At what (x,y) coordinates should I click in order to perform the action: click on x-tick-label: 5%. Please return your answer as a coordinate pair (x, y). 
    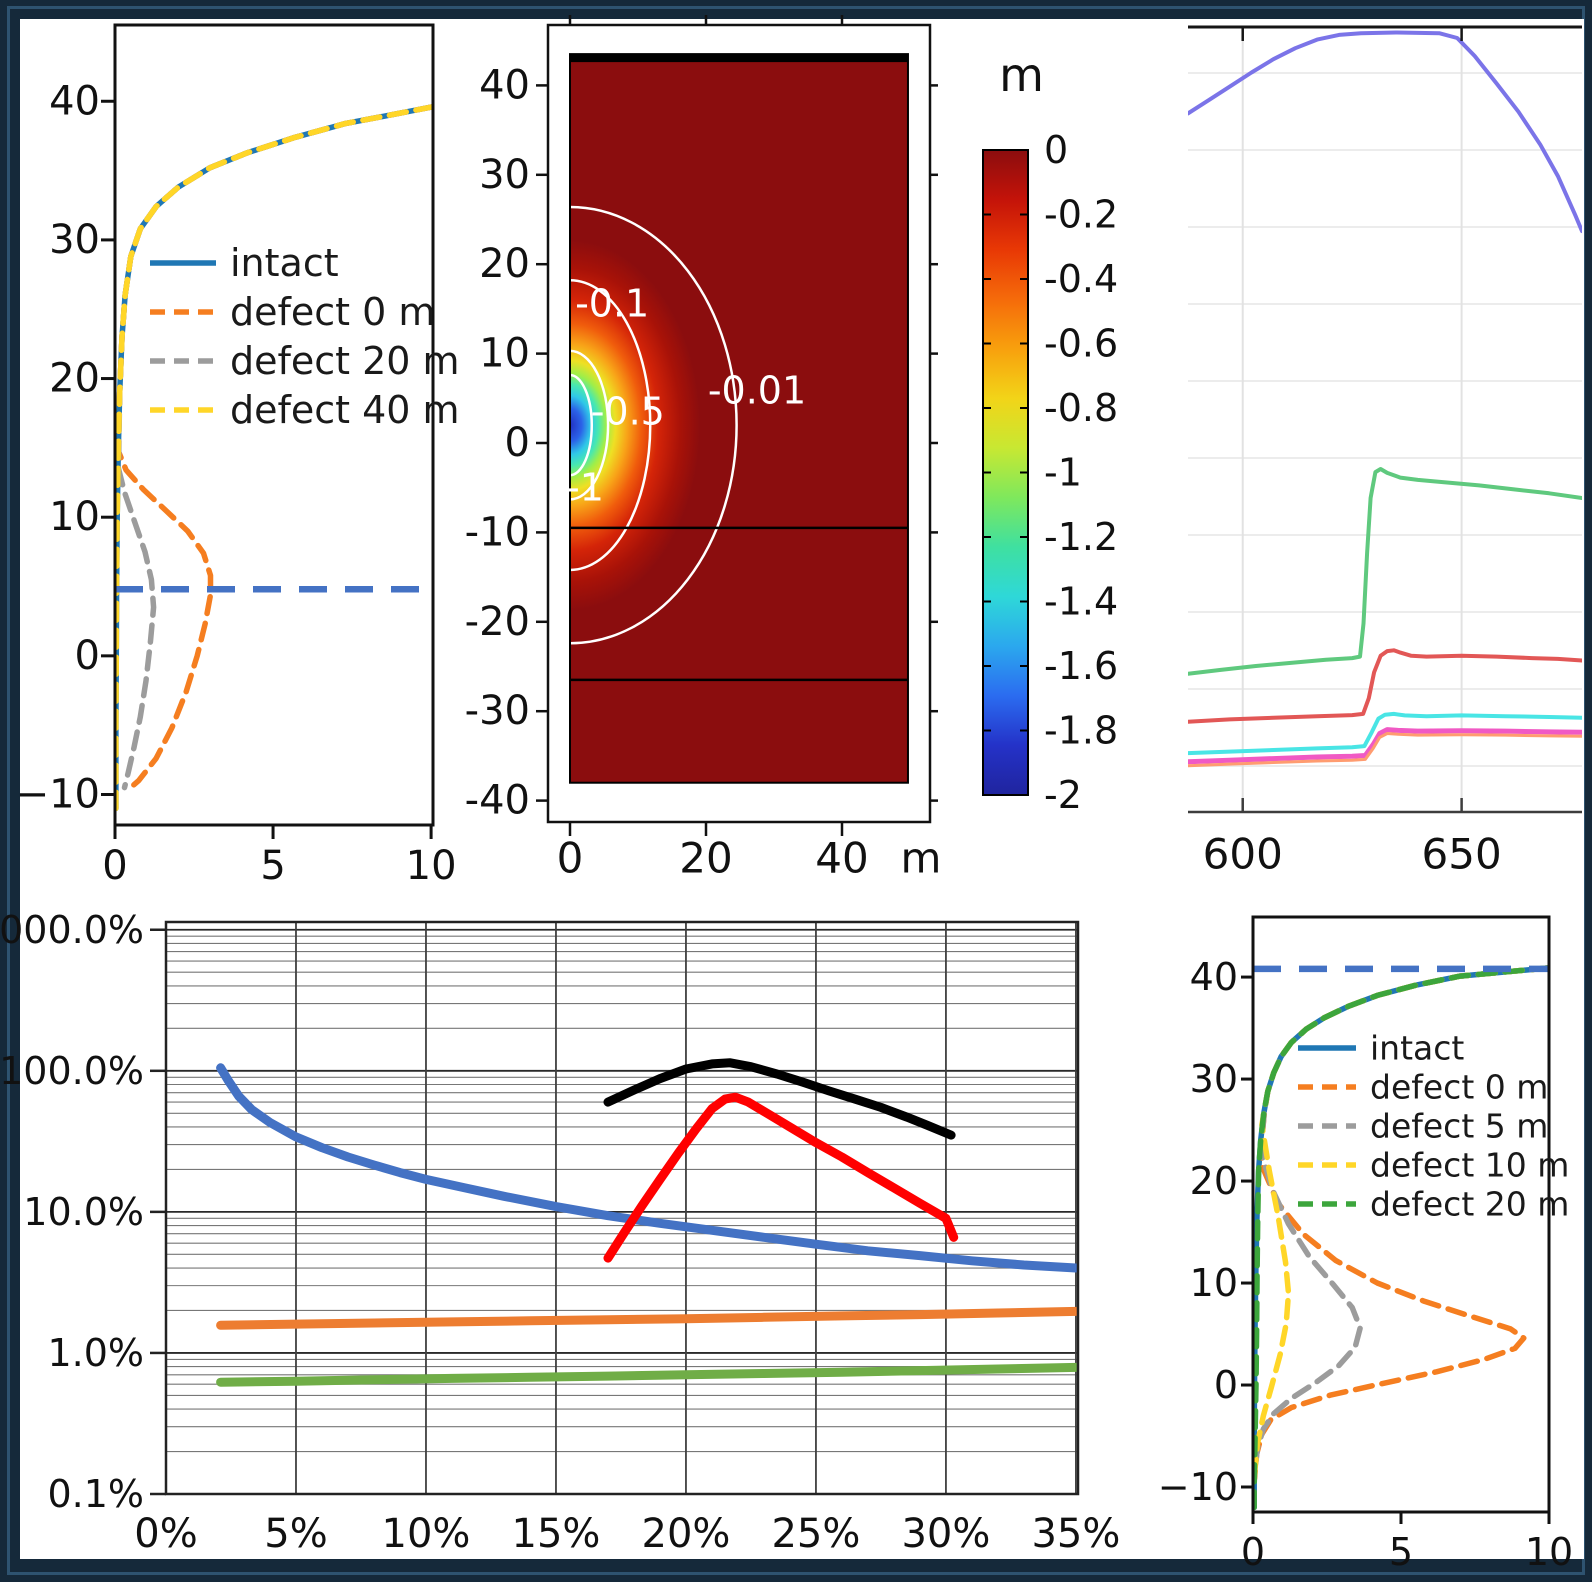
    Looking at the image, I should click on (295, 1534).